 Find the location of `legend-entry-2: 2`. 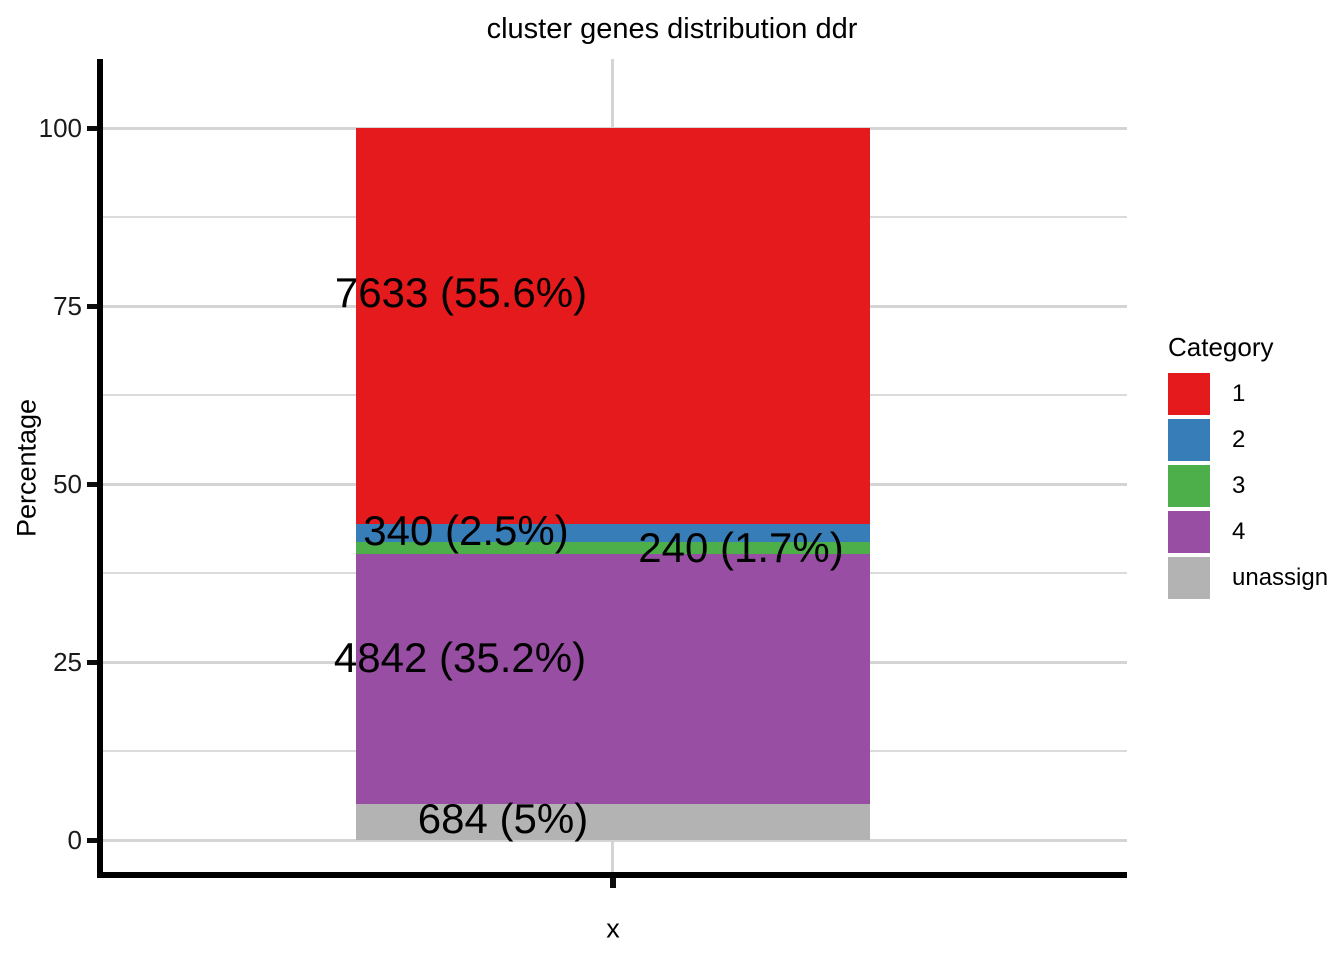

legend-entry-2: 2 is located at coordinates (1248, 440).